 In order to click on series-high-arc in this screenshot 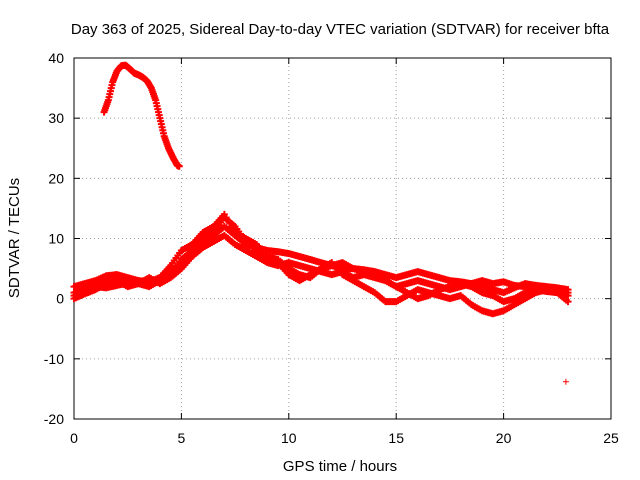, I will do `click(141, 115)`.